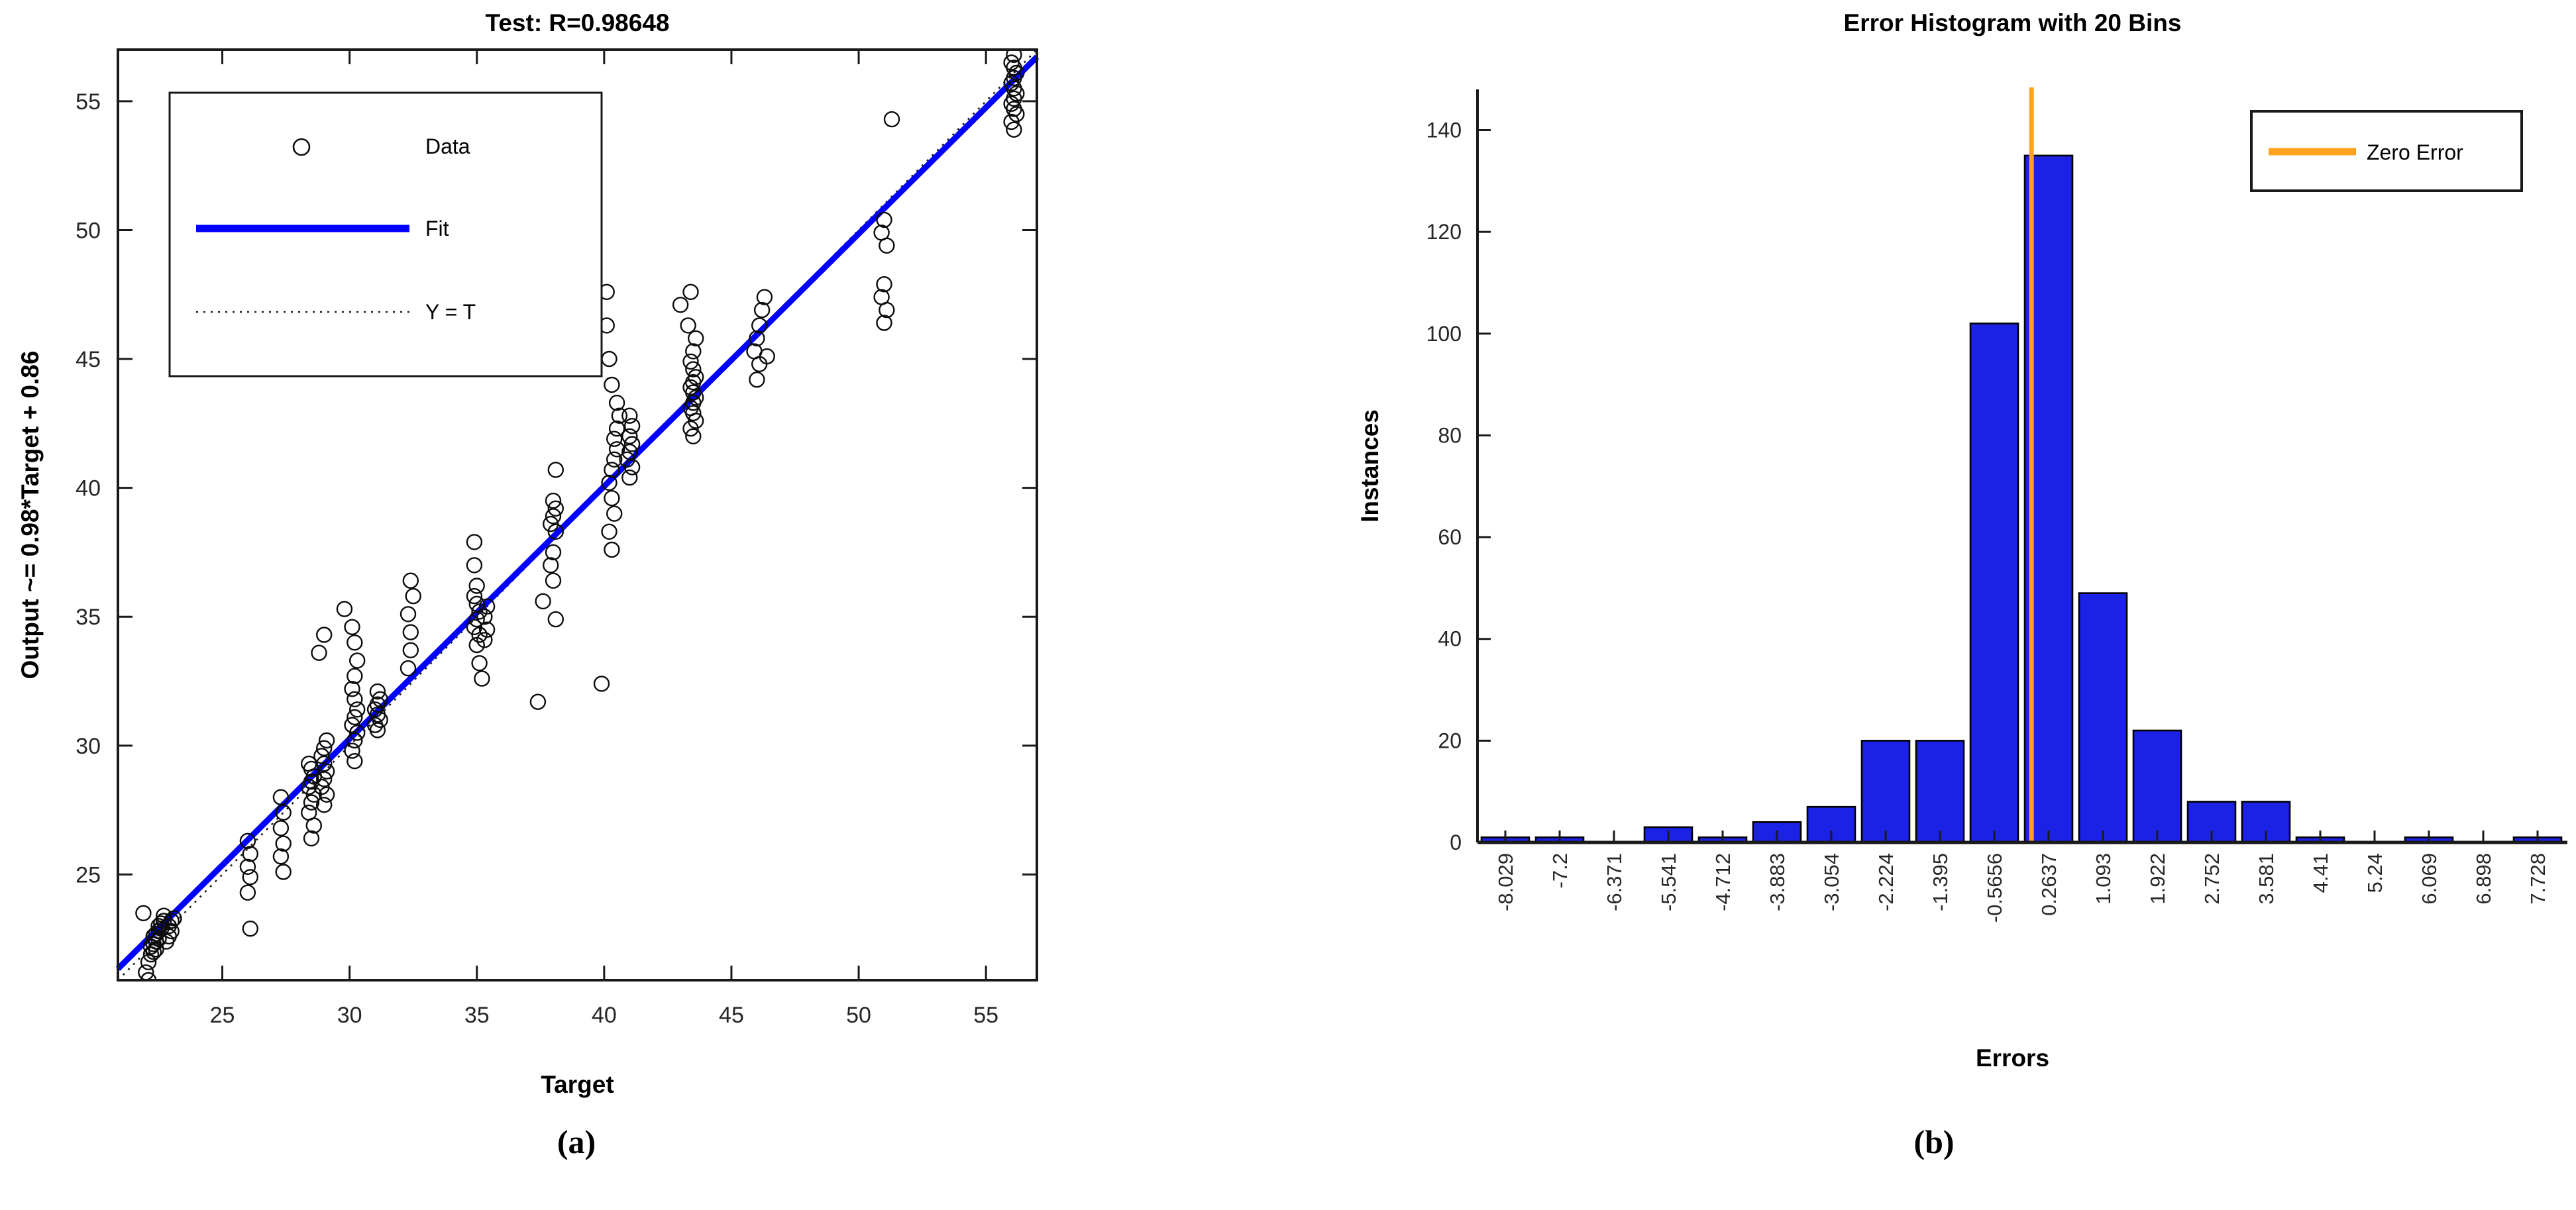 Image resolution: width=2576 pixels, height=1210 pixels. What do you see at coordinates (89, 488) in the screenshot?
I see `y-tick-label: 40` at bounding box center [89, 488].